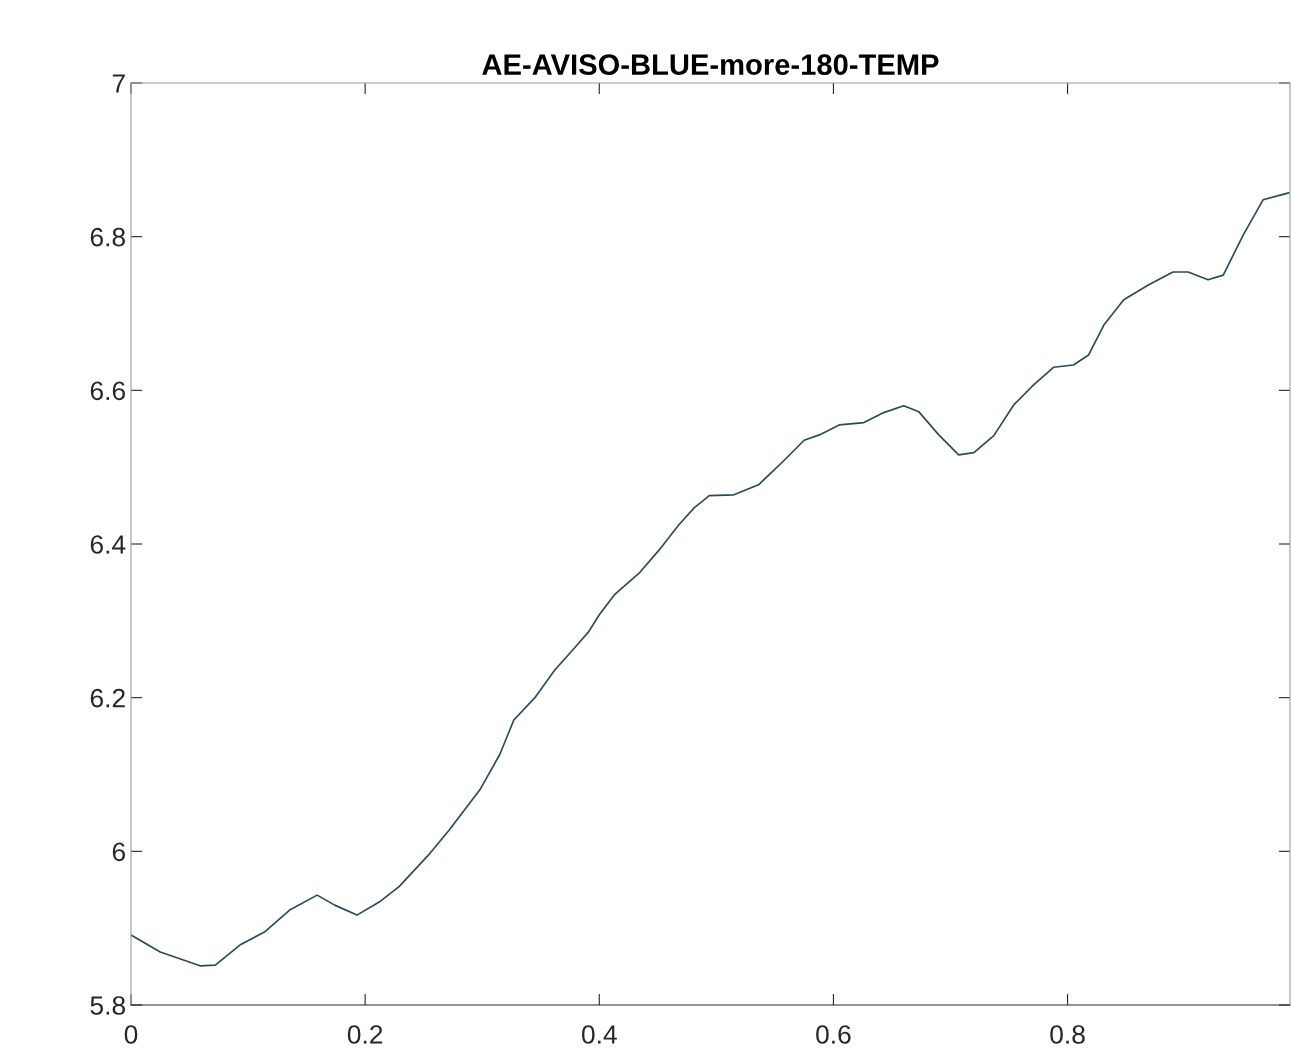 Image resolution: width=1291 pixels, height=1055 pixels. Describe the element at coordinates (107, 698) in the screenshot. I see `y-tick-label: 6.2` at that location.